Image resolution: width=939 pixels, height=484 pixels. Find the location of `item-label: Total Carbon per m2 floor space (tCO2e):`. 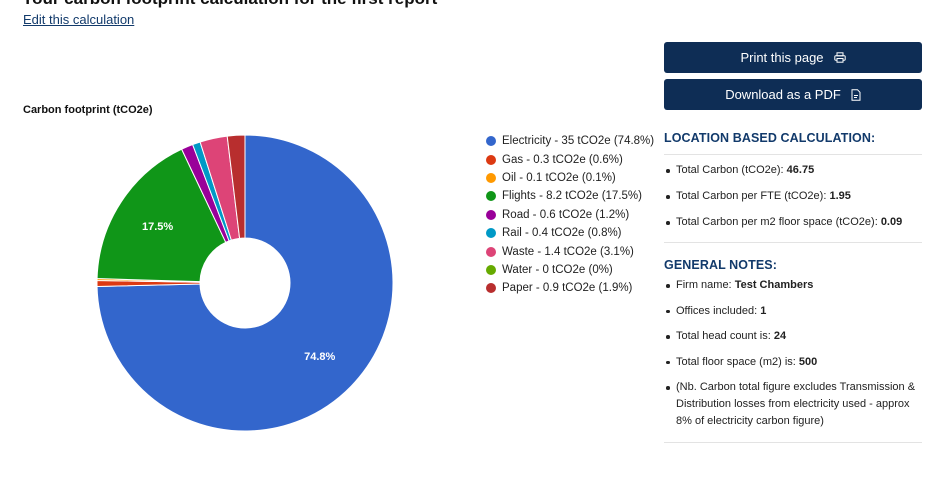

item-label: Total Carbon per m2 floor space (tCO2e): is located at coordinates (778, 222).